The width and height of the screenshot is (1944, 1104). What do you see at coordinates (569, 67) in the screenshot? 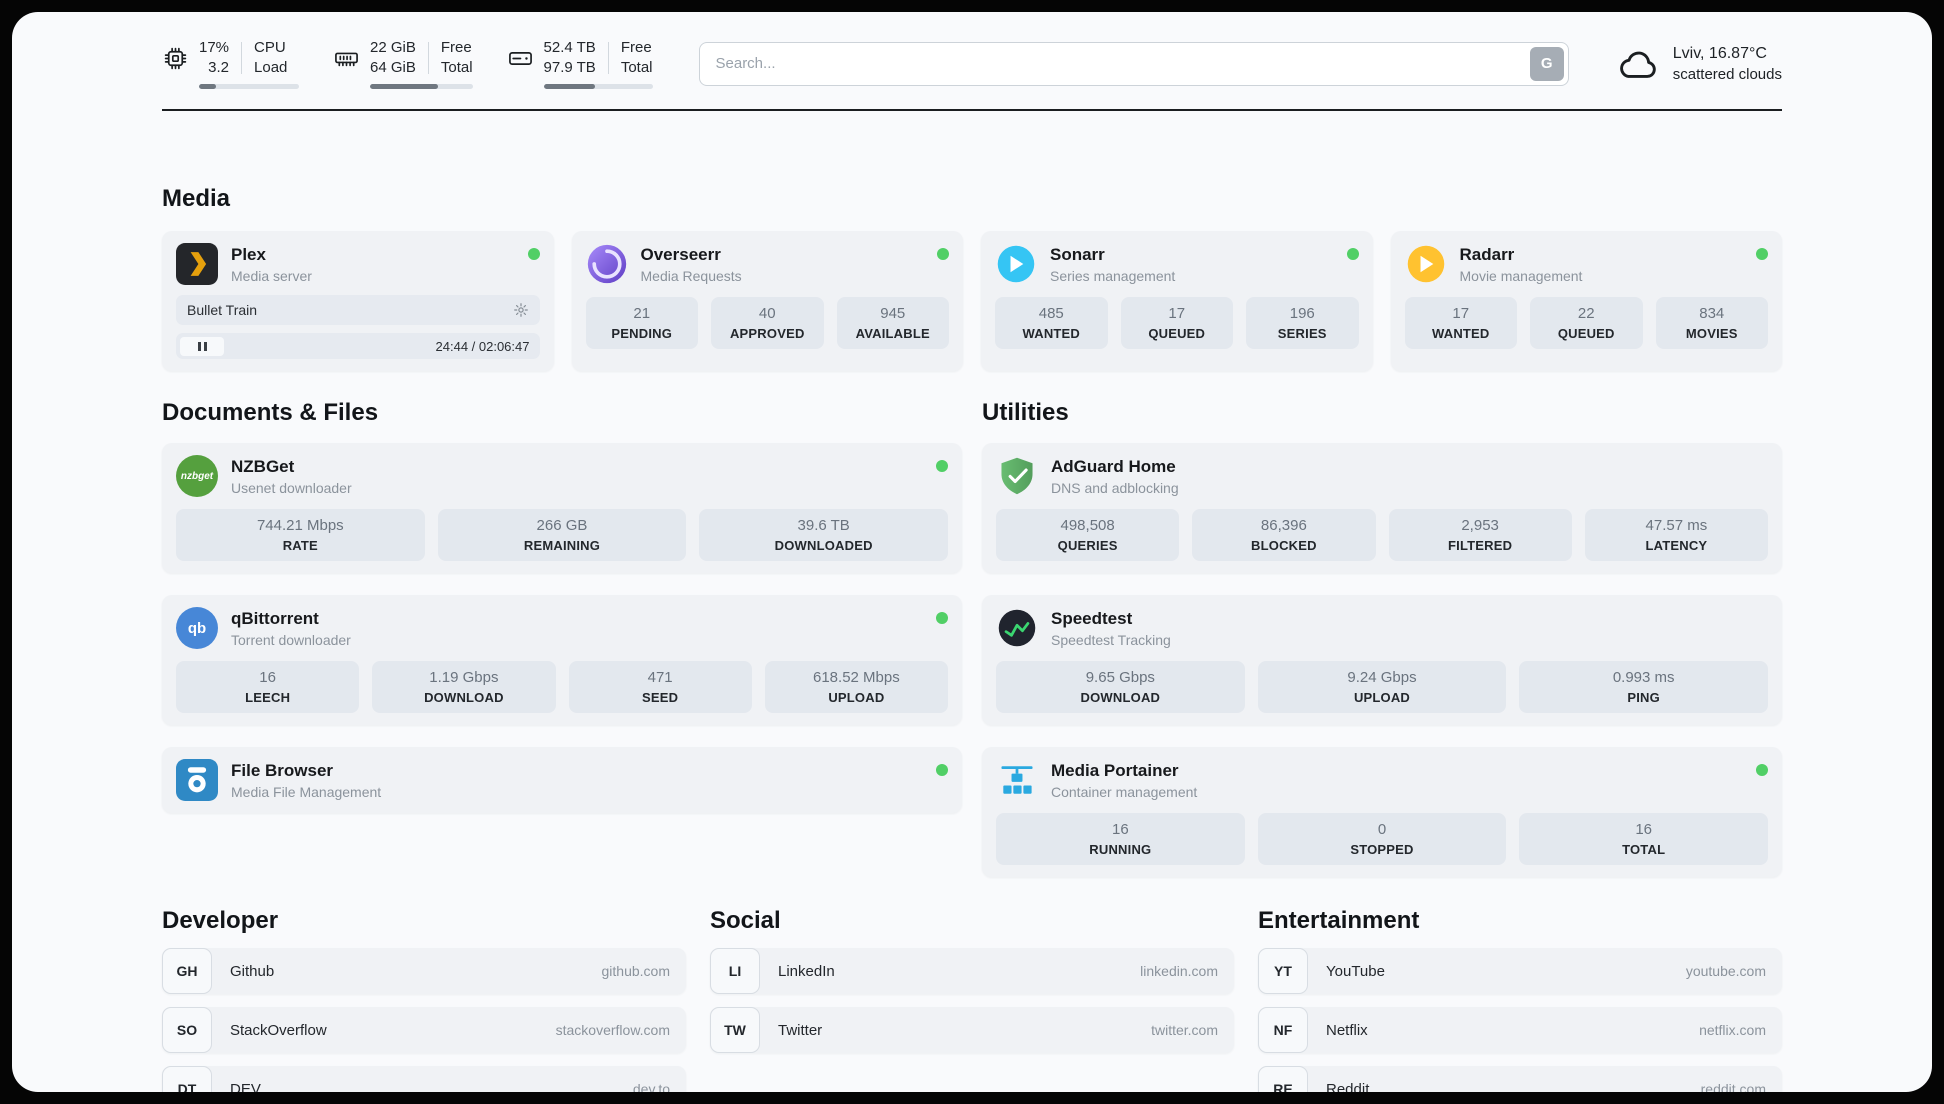
I see `disk-total-value: 97.9 TB` at bounding box center [569, 67].